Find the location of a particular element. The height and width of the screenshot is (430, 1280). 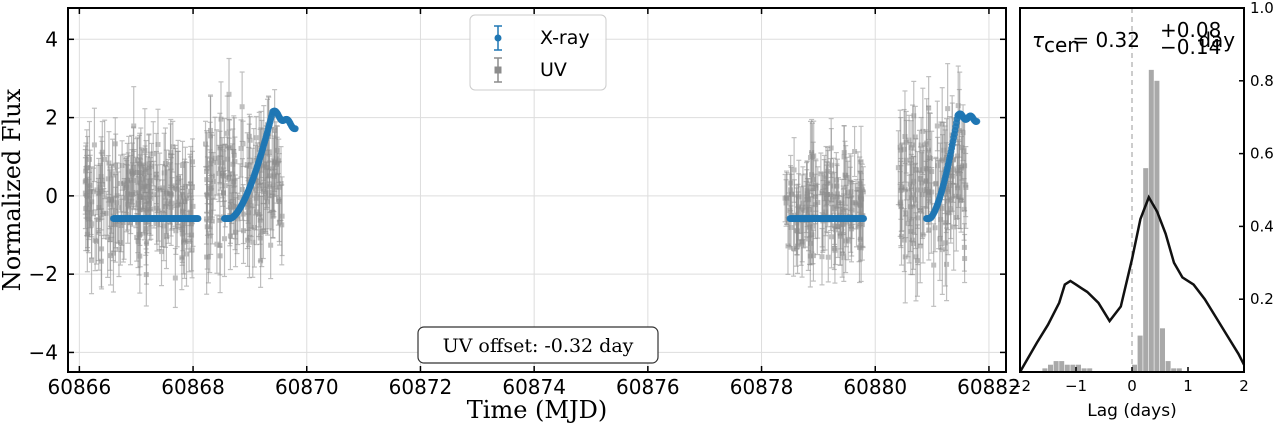

xray-point is located at coordinates (864, 218).